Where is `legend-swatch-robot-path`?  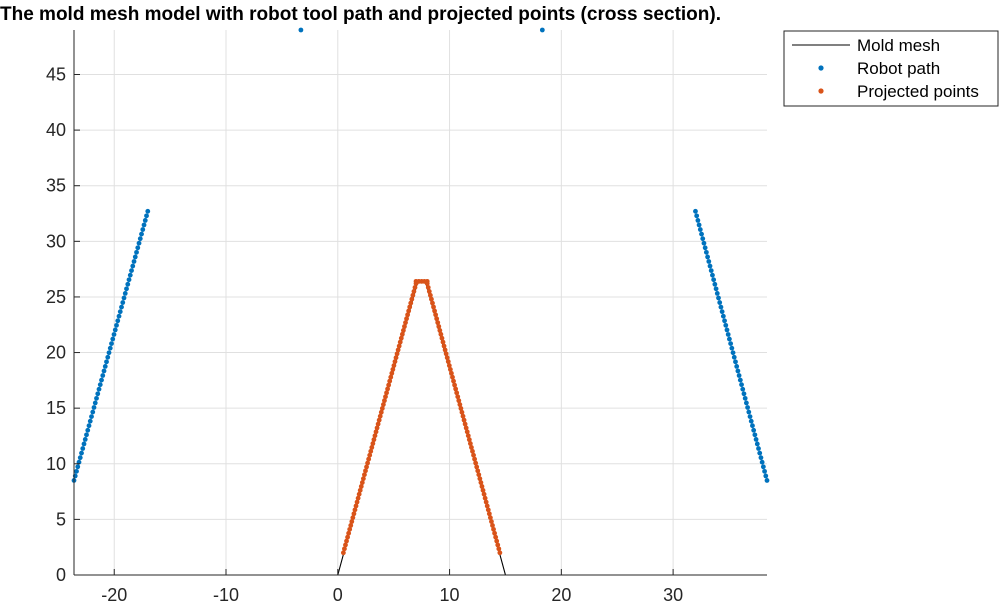
legend-swatch-robot-path is located at coordinates (821, 68).